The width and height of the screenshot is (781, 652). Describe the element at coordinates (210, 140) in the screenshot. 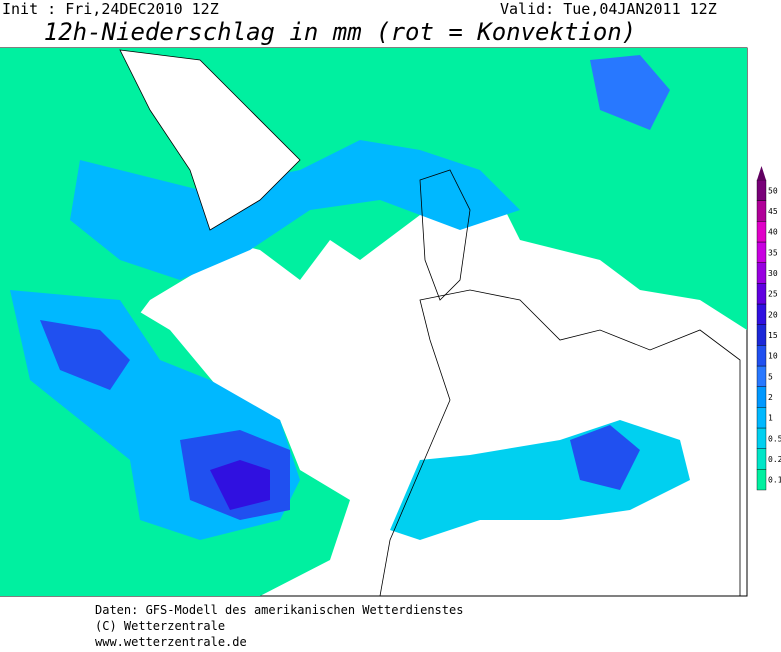

I see `landmass` at that location.